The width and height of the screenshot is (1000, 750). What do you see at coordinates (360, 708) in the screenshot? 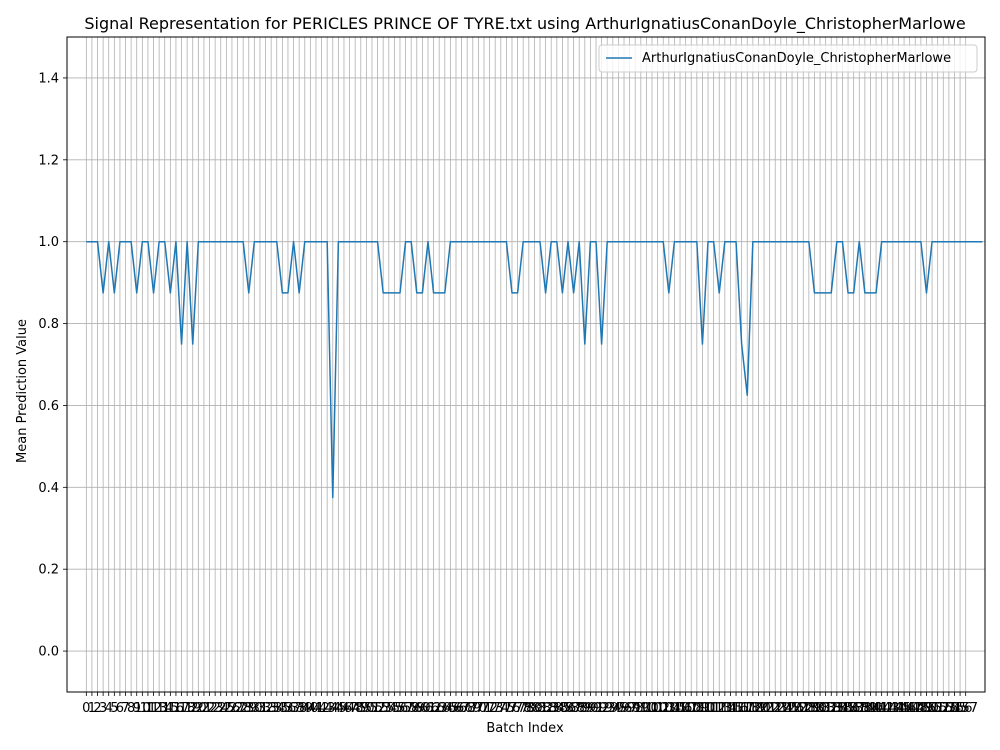
I see `x-tick-label: 49` at bounding box center [360, 708].